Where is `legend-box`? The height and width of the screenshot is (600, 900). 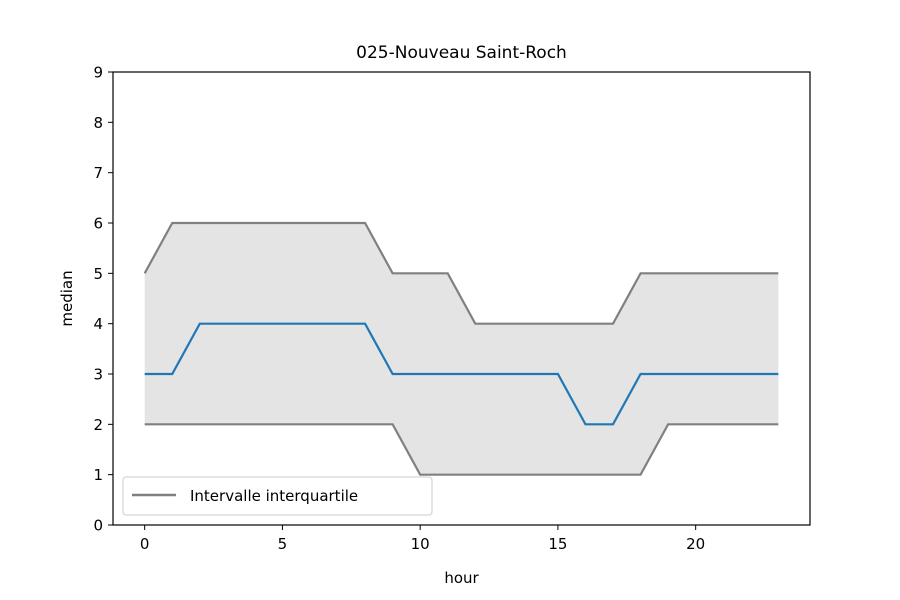
legend-box is located at coordinates (277, 496).